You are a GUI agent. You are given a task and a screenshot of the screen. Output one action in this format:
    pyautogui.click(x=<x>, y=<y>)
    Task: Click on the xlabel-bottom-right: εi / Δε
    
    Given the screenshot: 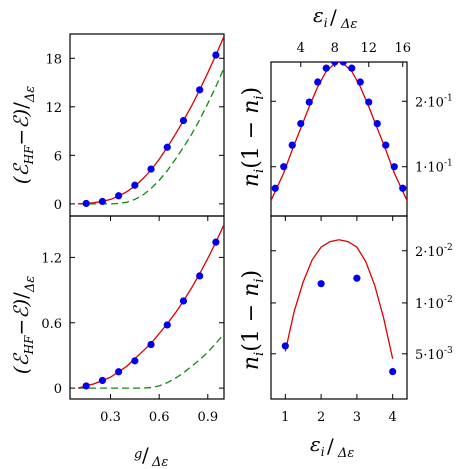 What is the action you would take?
    pyautogui.click(x=332, y=446)
    